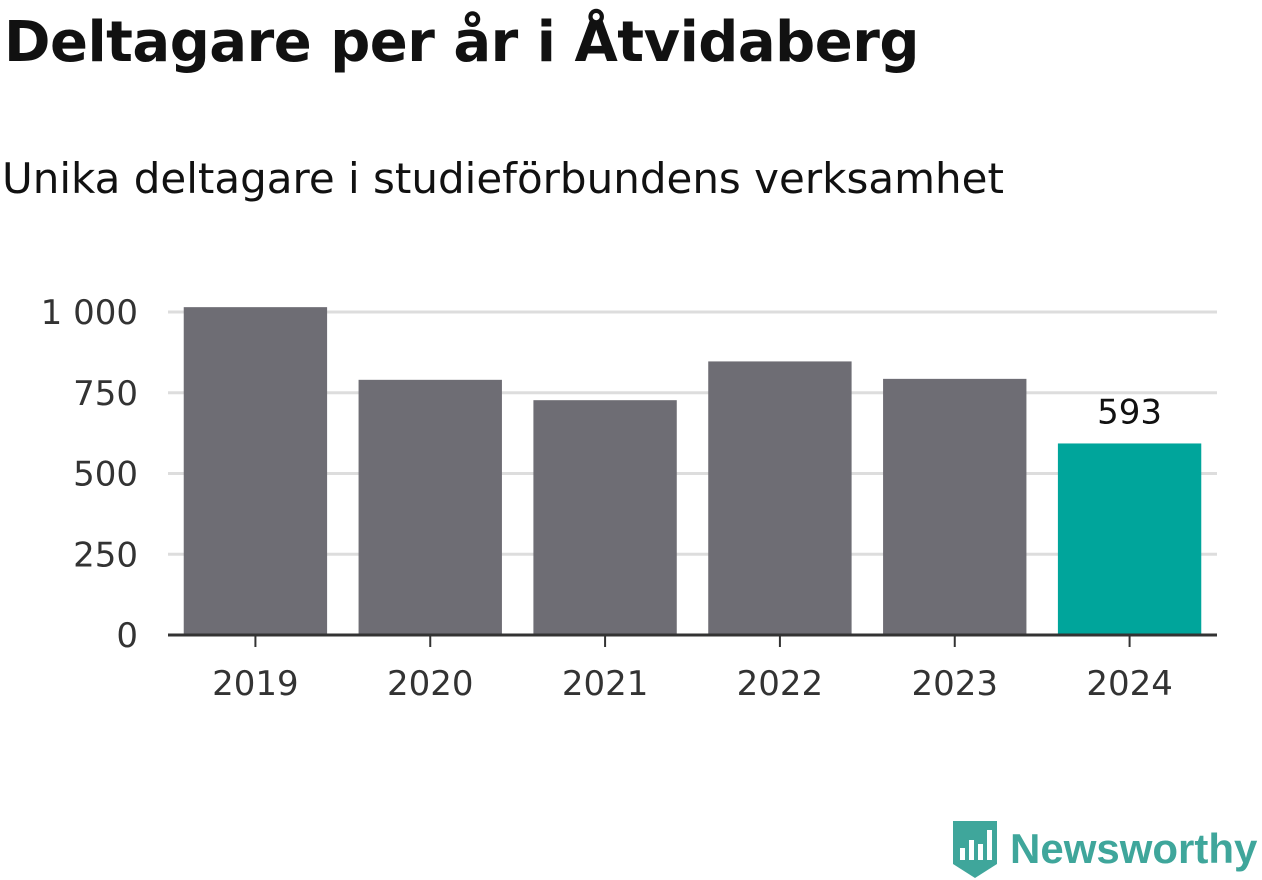  Describe the element at coordinates (430, 507) in the screenshot. I see `bar-2020` at that location.